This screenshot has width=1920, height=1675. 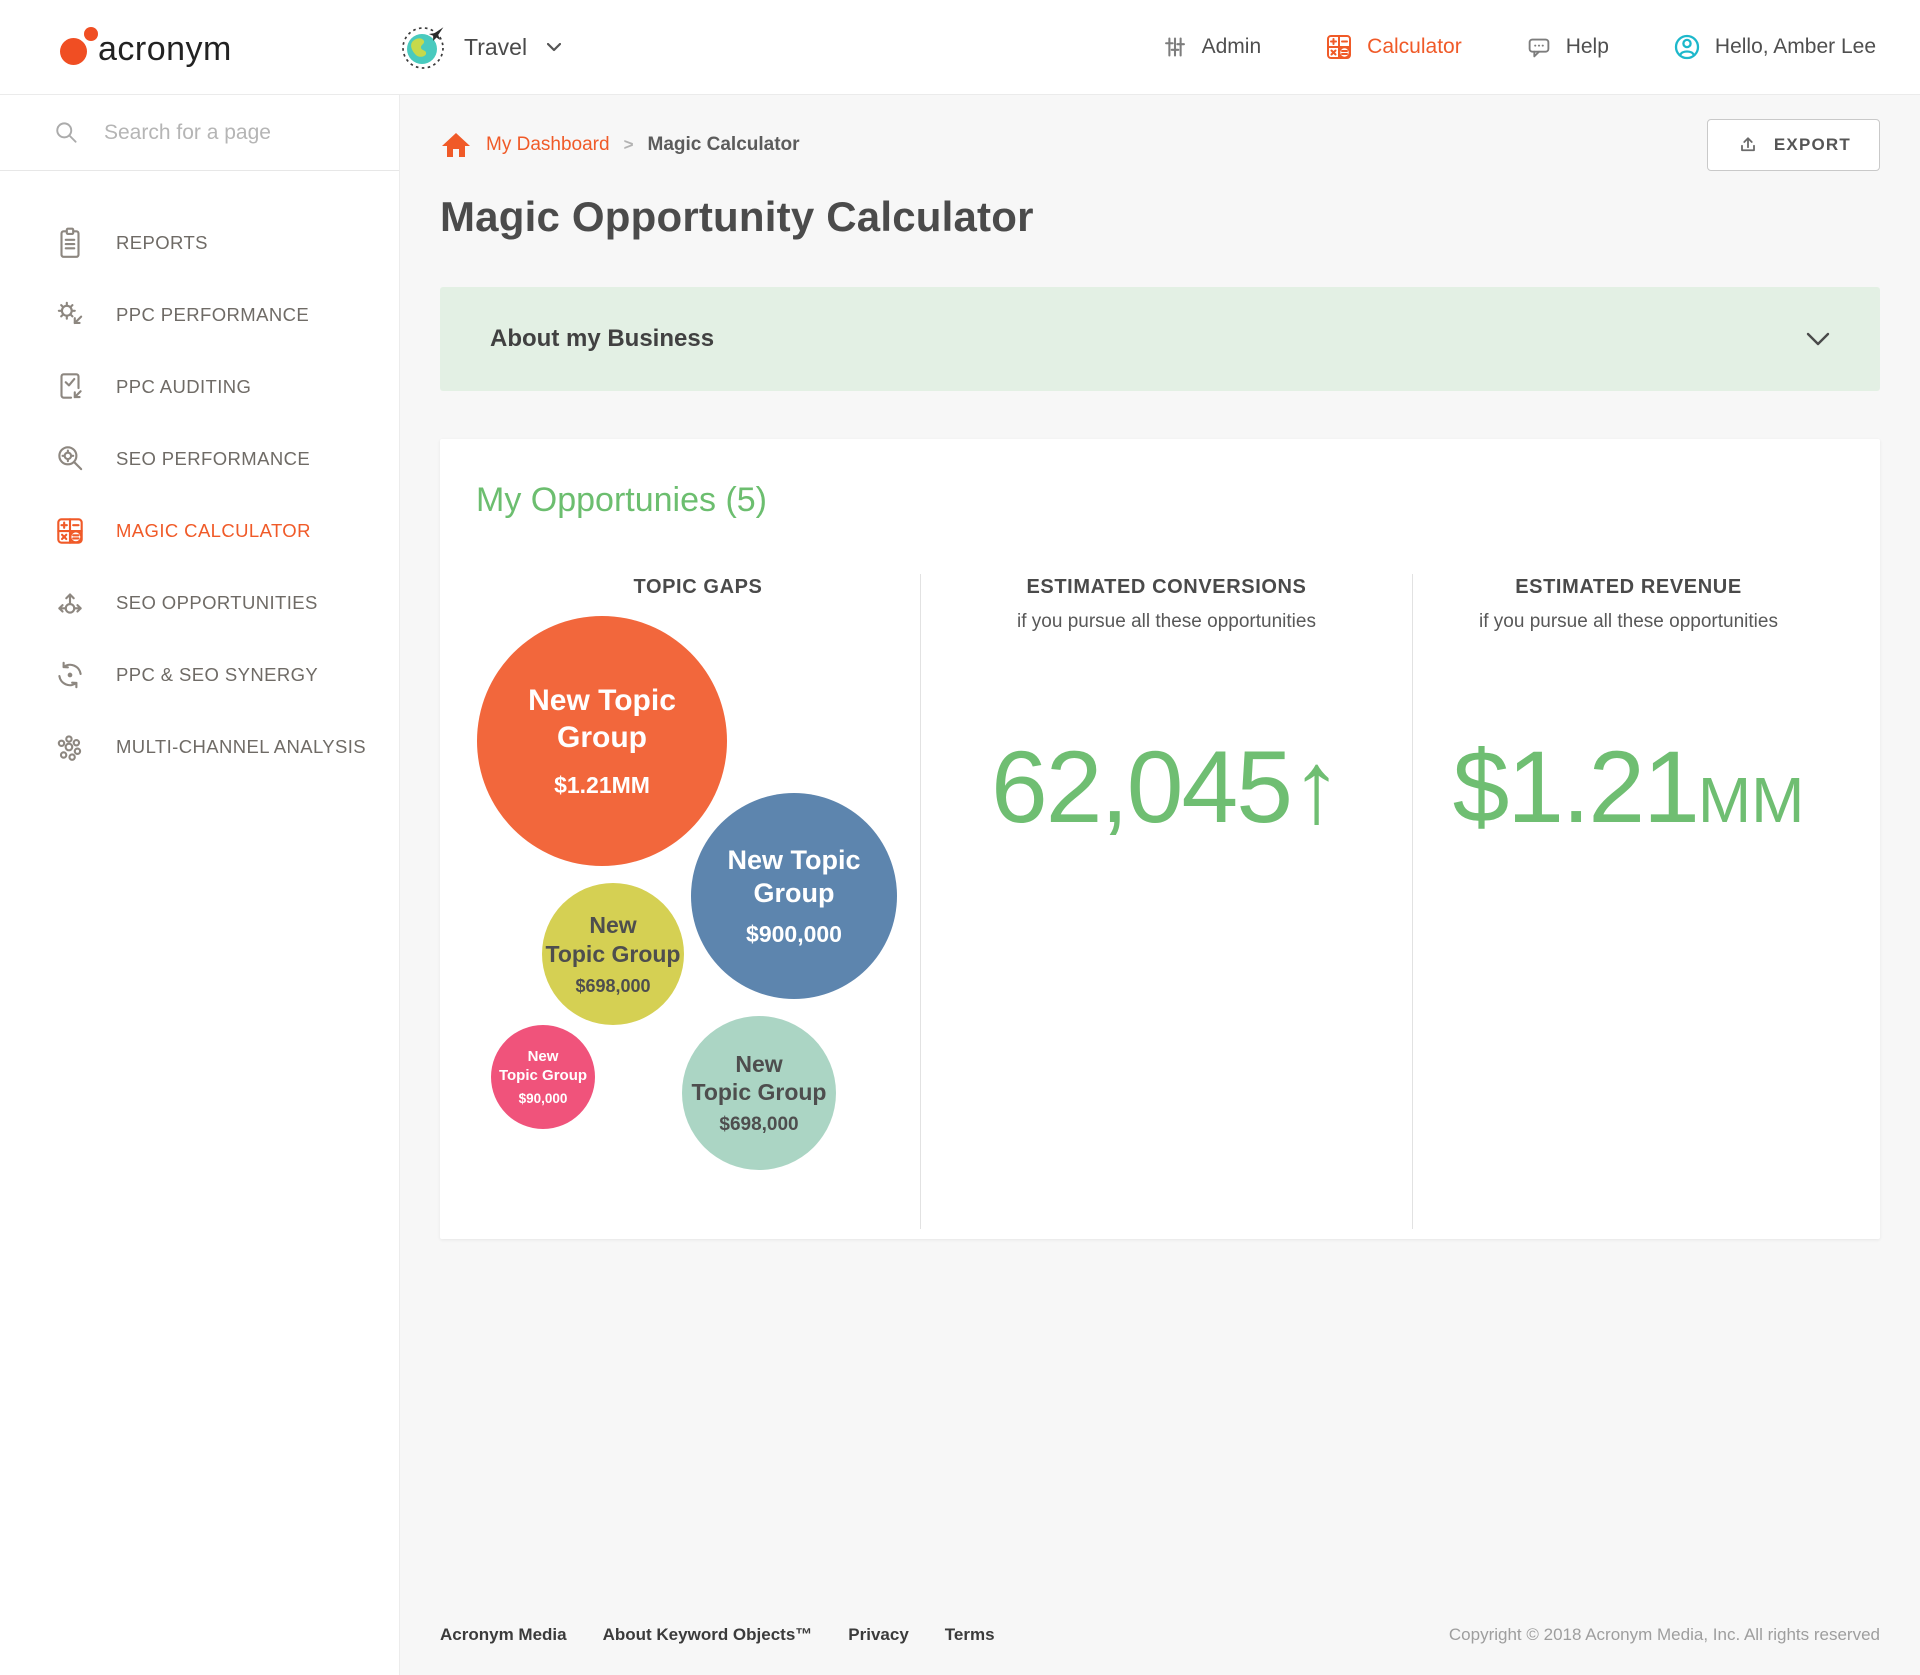 I want to click on audit-document-icon, so click(x=70, y=387).